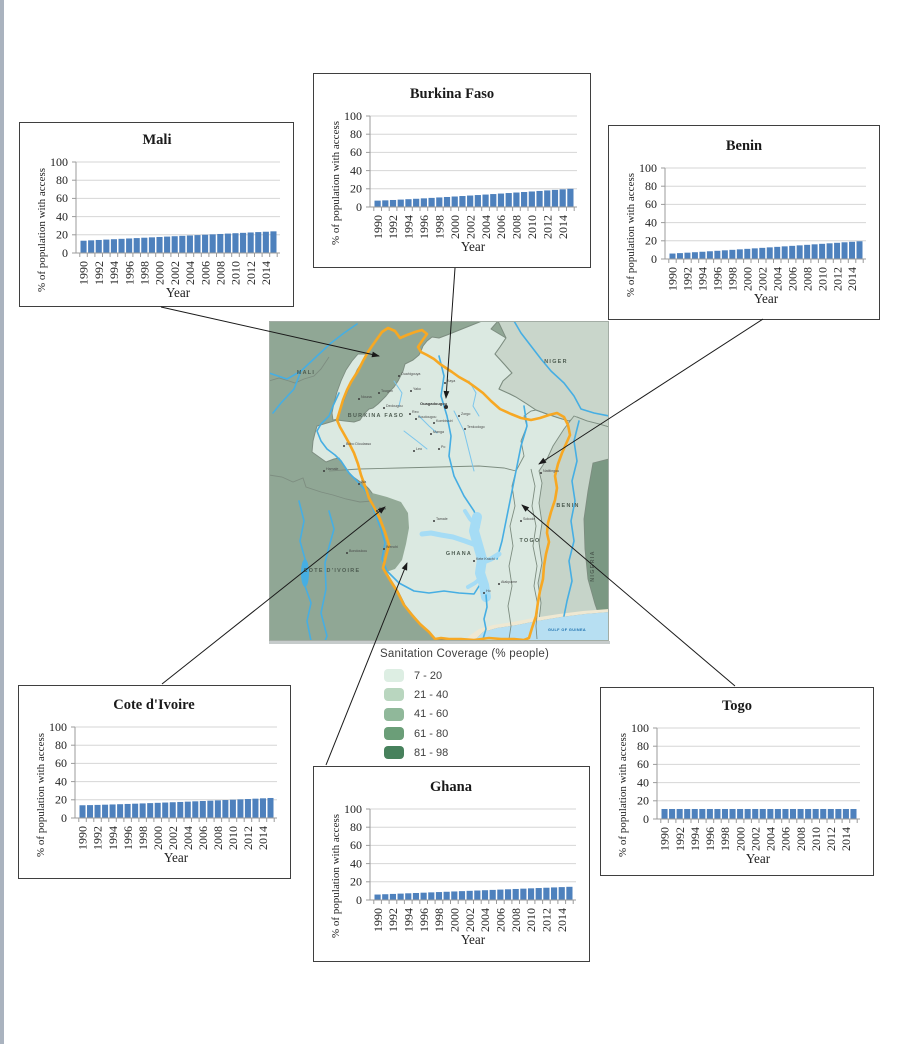  What do you see at coordinates (551, 471) in the screenshot?
I see `svg-text: Natitingou` at bounding box center [551, 471].